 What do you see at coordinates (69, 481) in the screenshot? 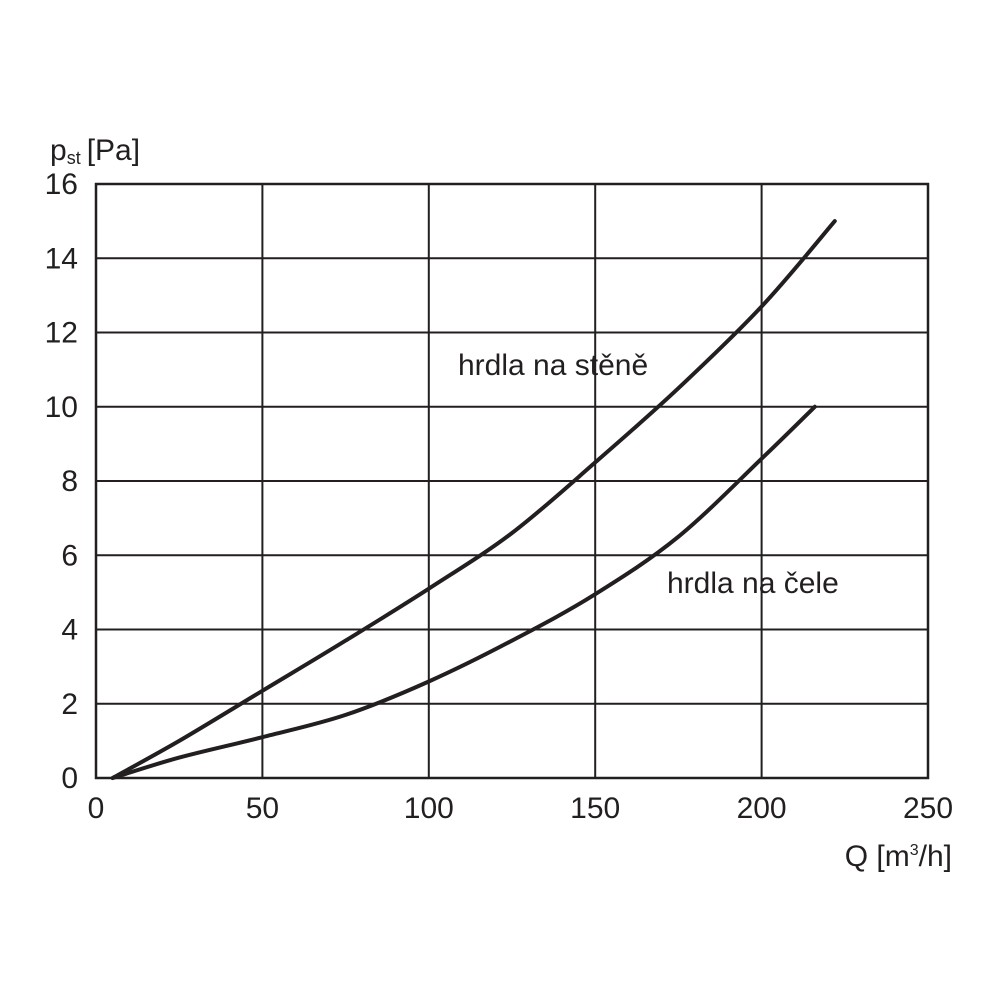
I see `y-tick-label: 8` at bounding box center [69, 481].